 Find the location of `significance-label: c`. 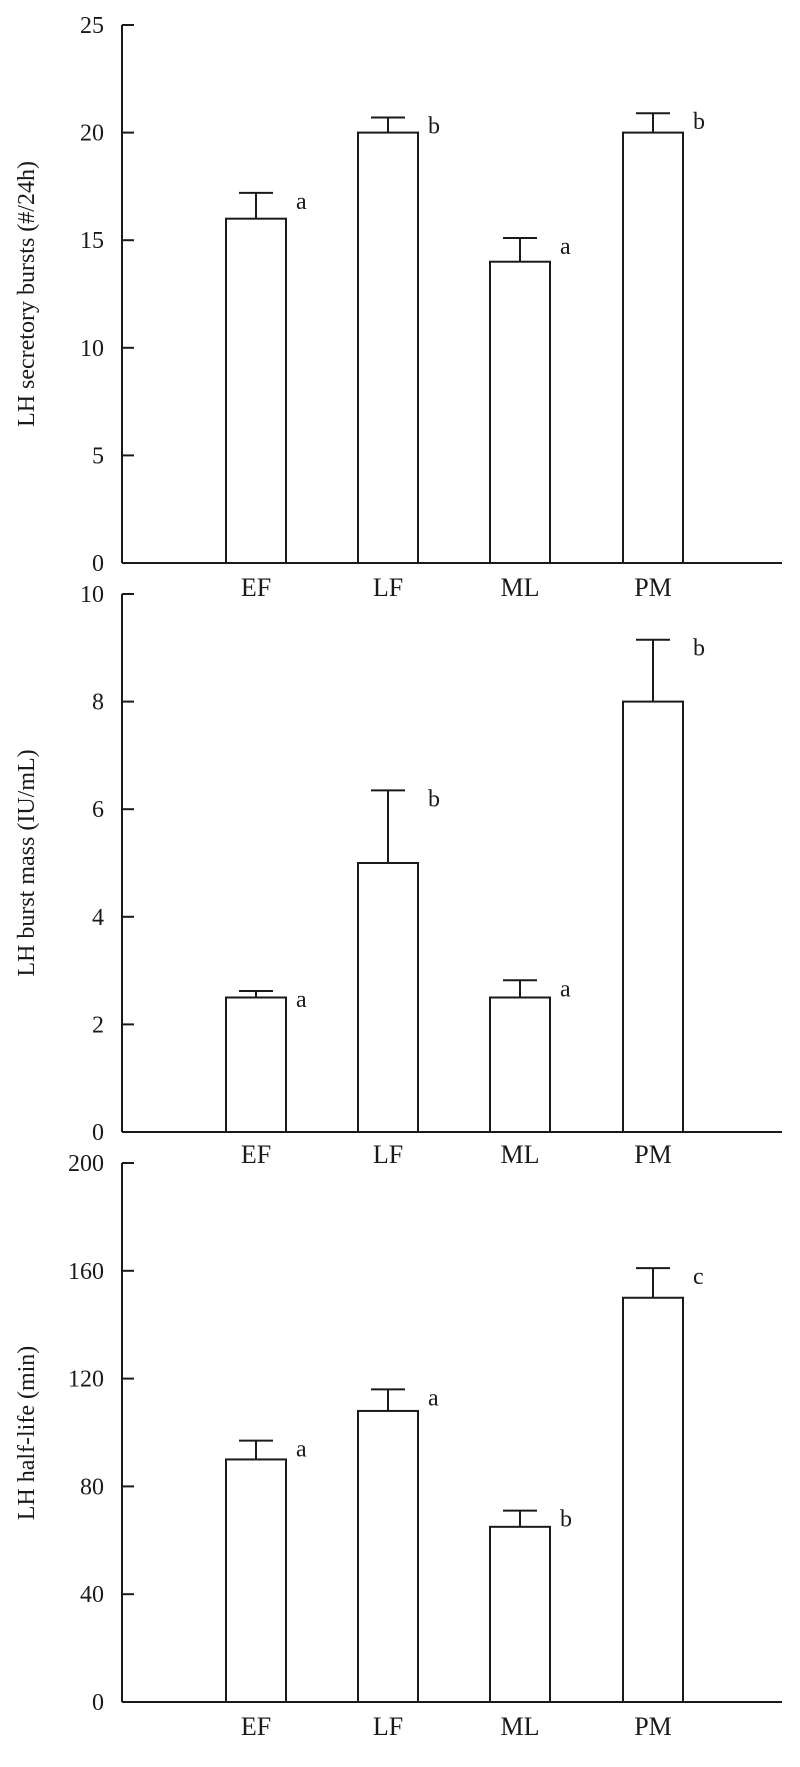

significance-label: c is located at coordinates (698, 1277).